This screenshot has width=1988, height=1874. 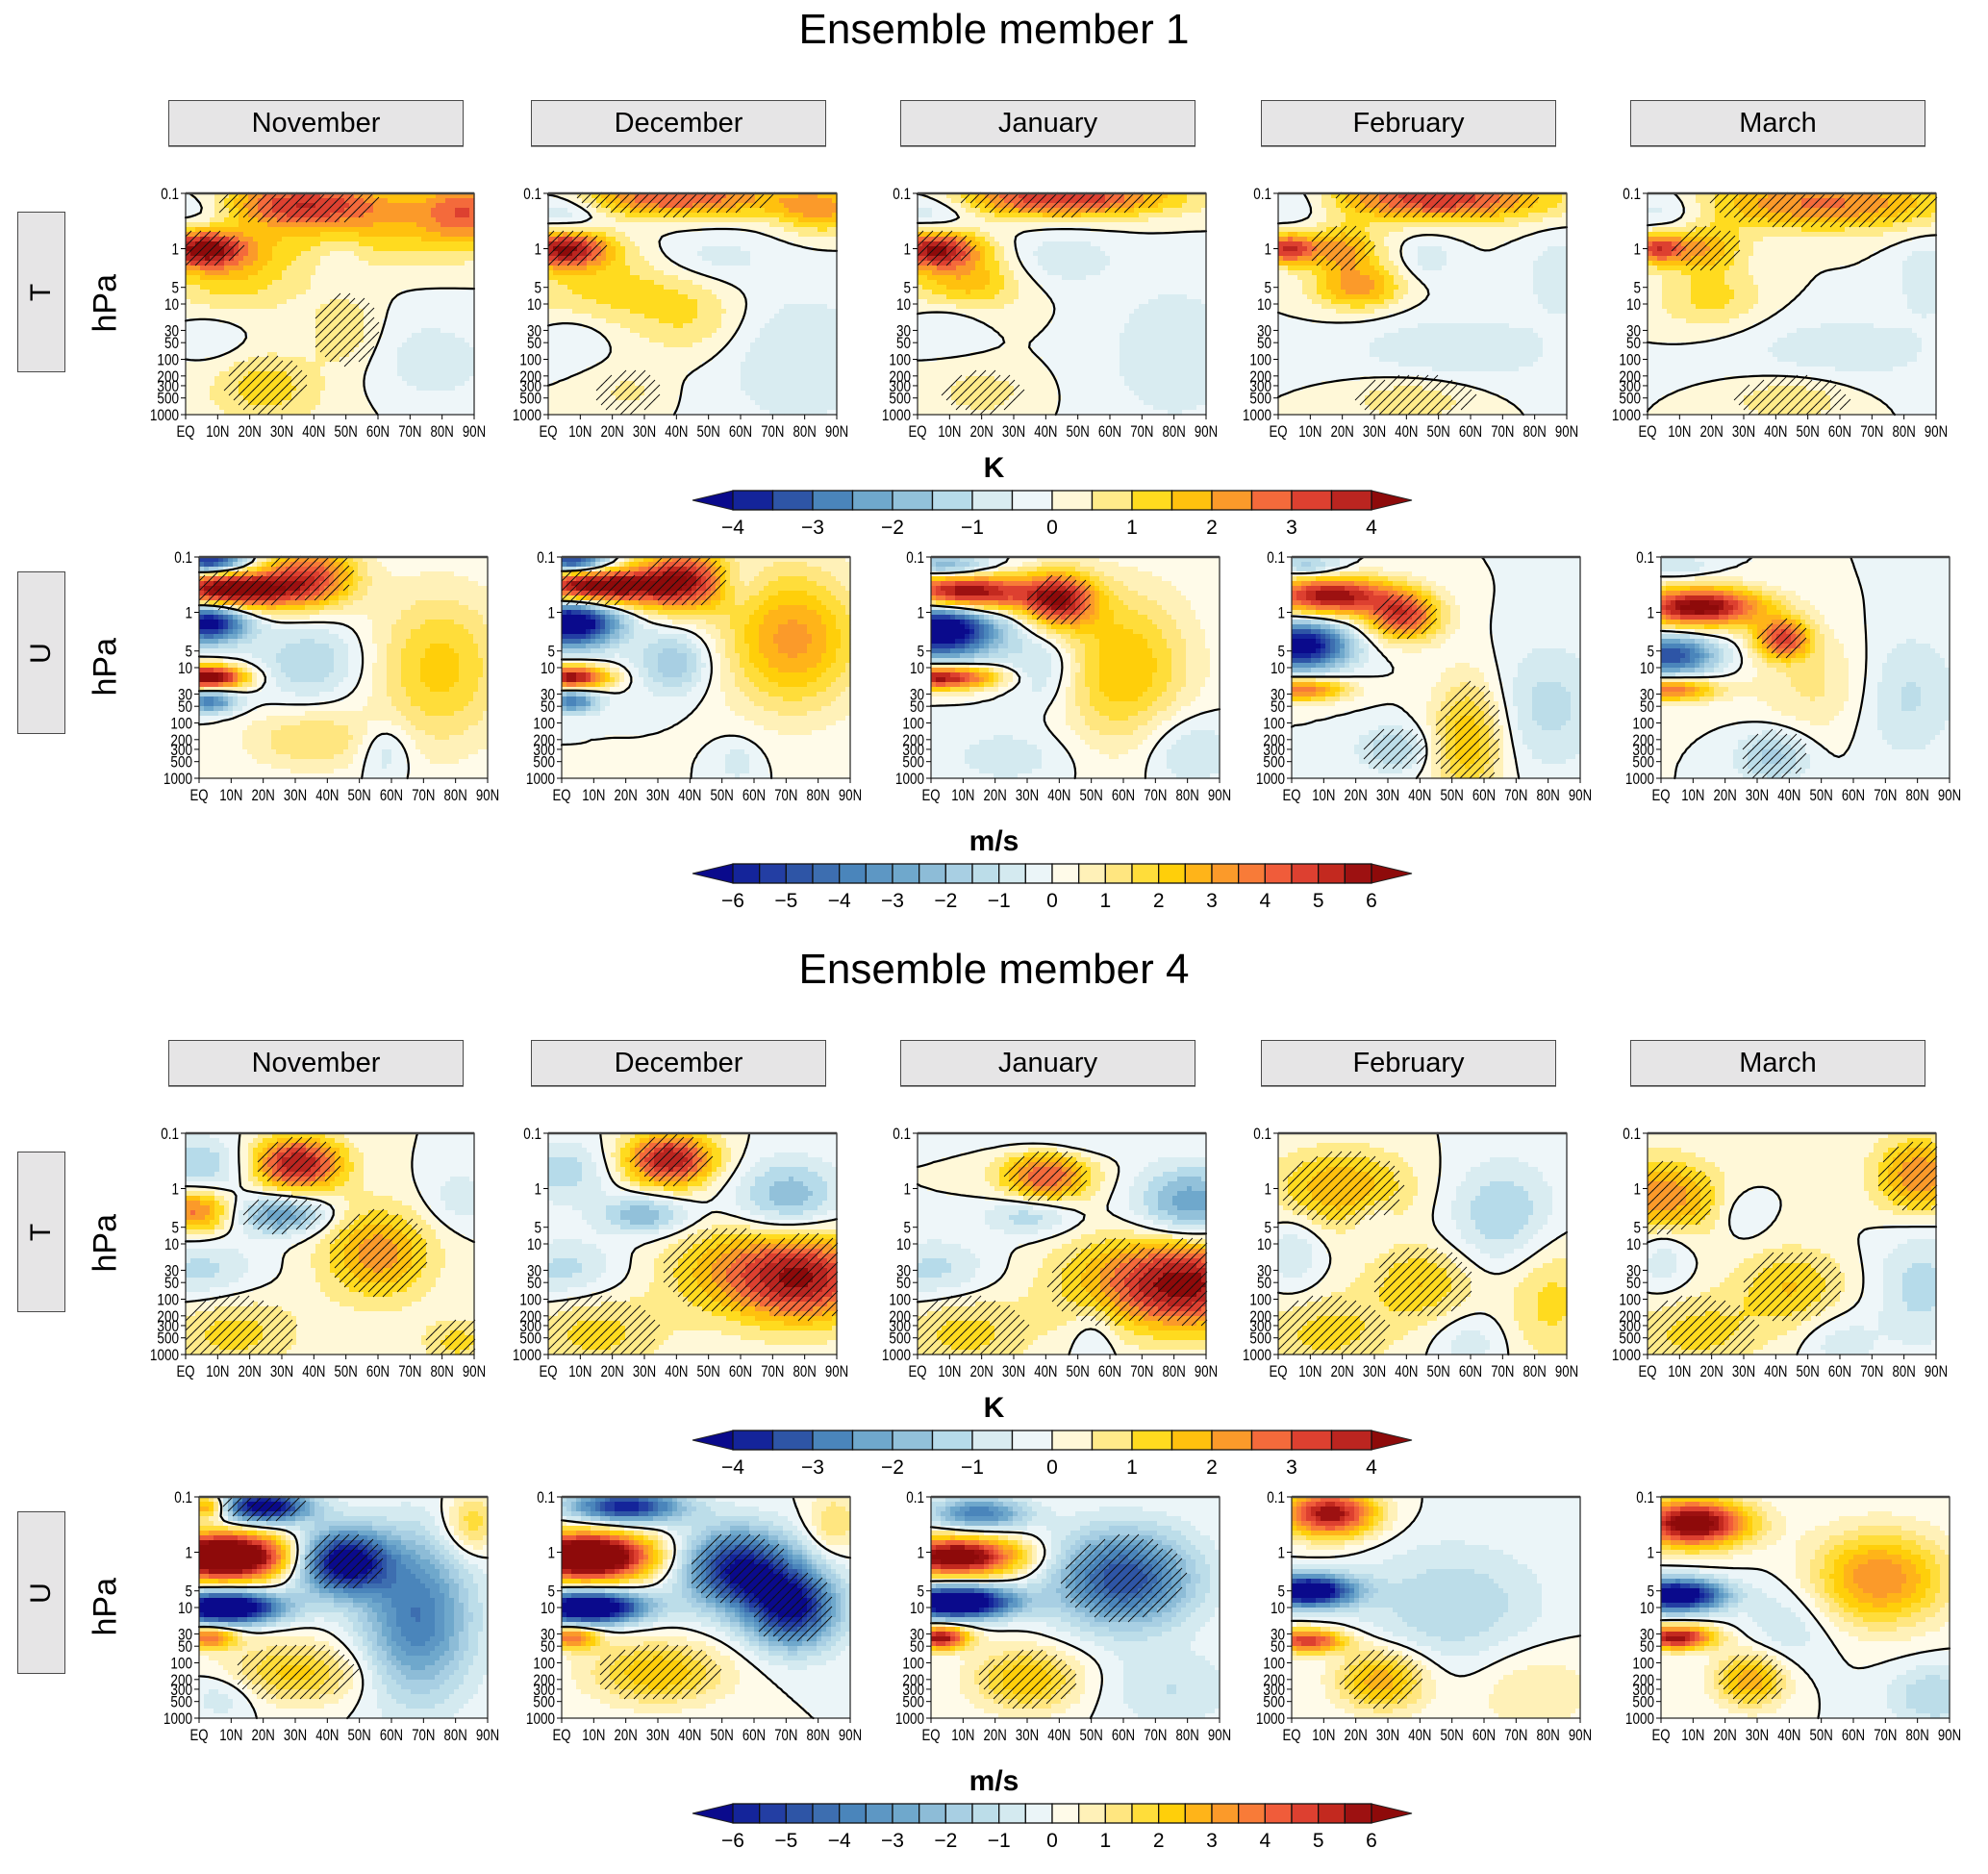 I want to click on x-tick-label: 60N, so click(x=378, y=433).